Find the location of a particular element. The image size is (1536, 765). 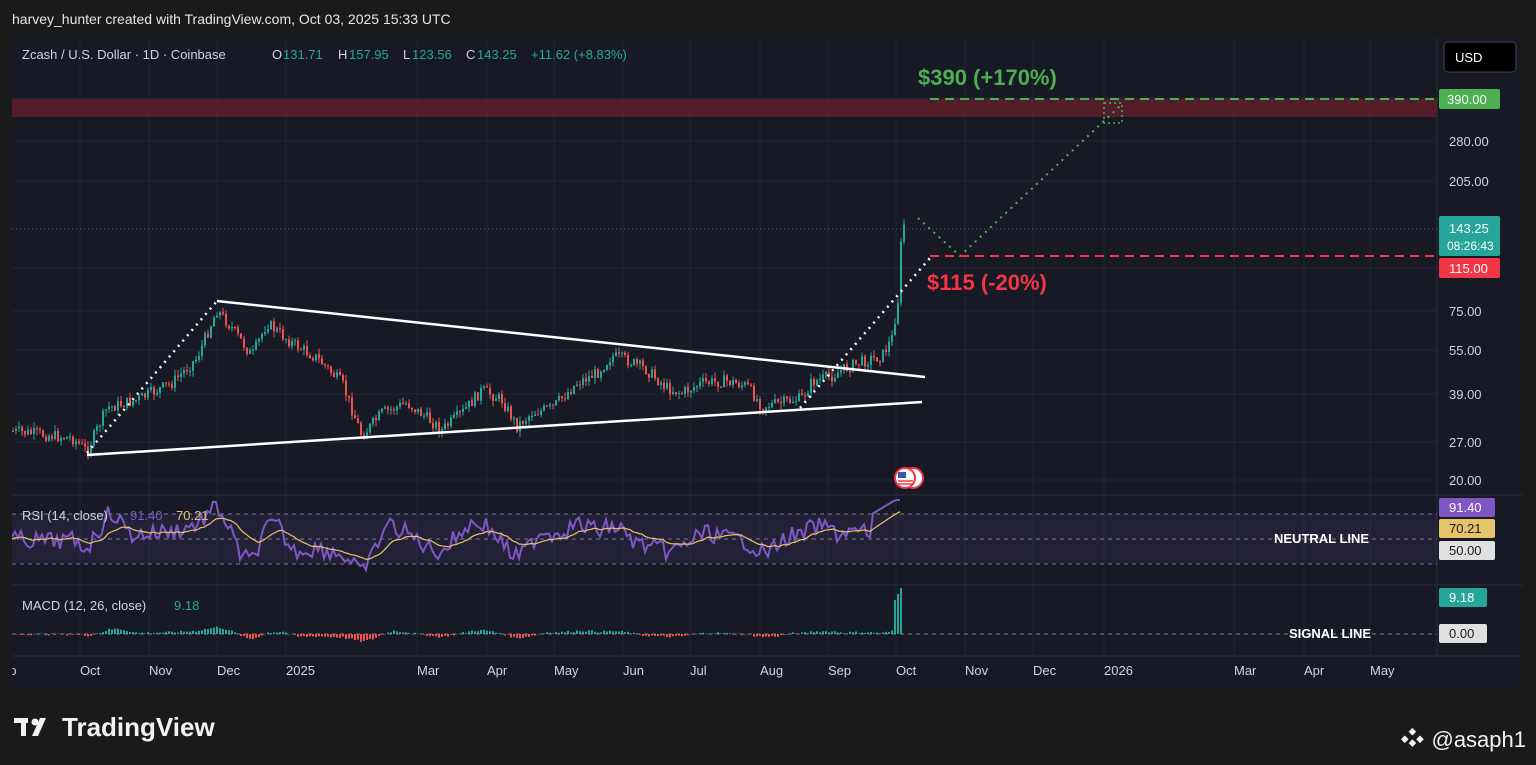

us-flag-event-icon is located at coordinates (909, 478).